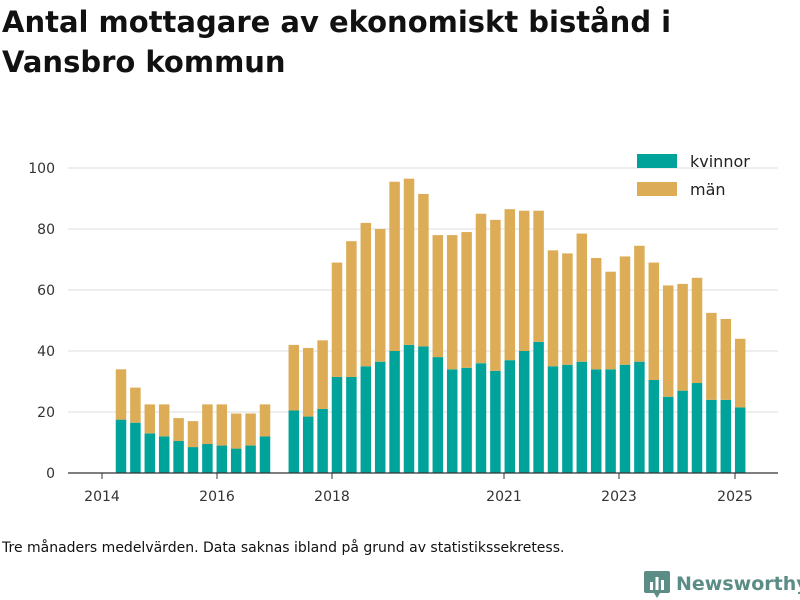 This screenshot has width=800, height=600. I want to click on legend-swatch-man, so click(657, 189).